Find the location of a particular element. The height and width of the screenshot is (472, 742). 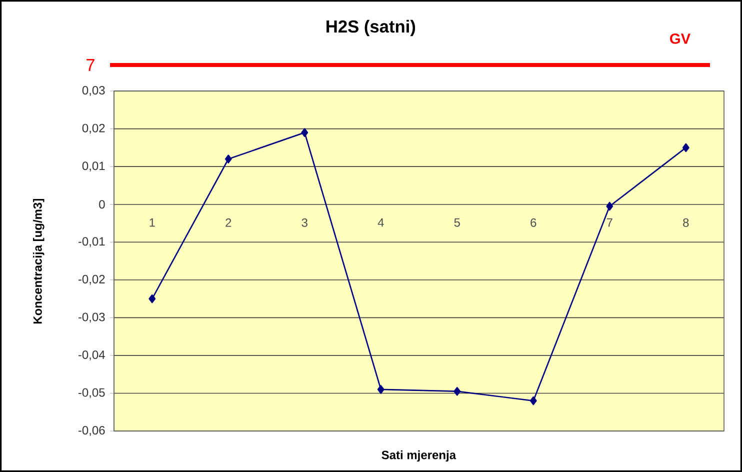

x-tick-label: 5 is located at coordinates (457, 222).